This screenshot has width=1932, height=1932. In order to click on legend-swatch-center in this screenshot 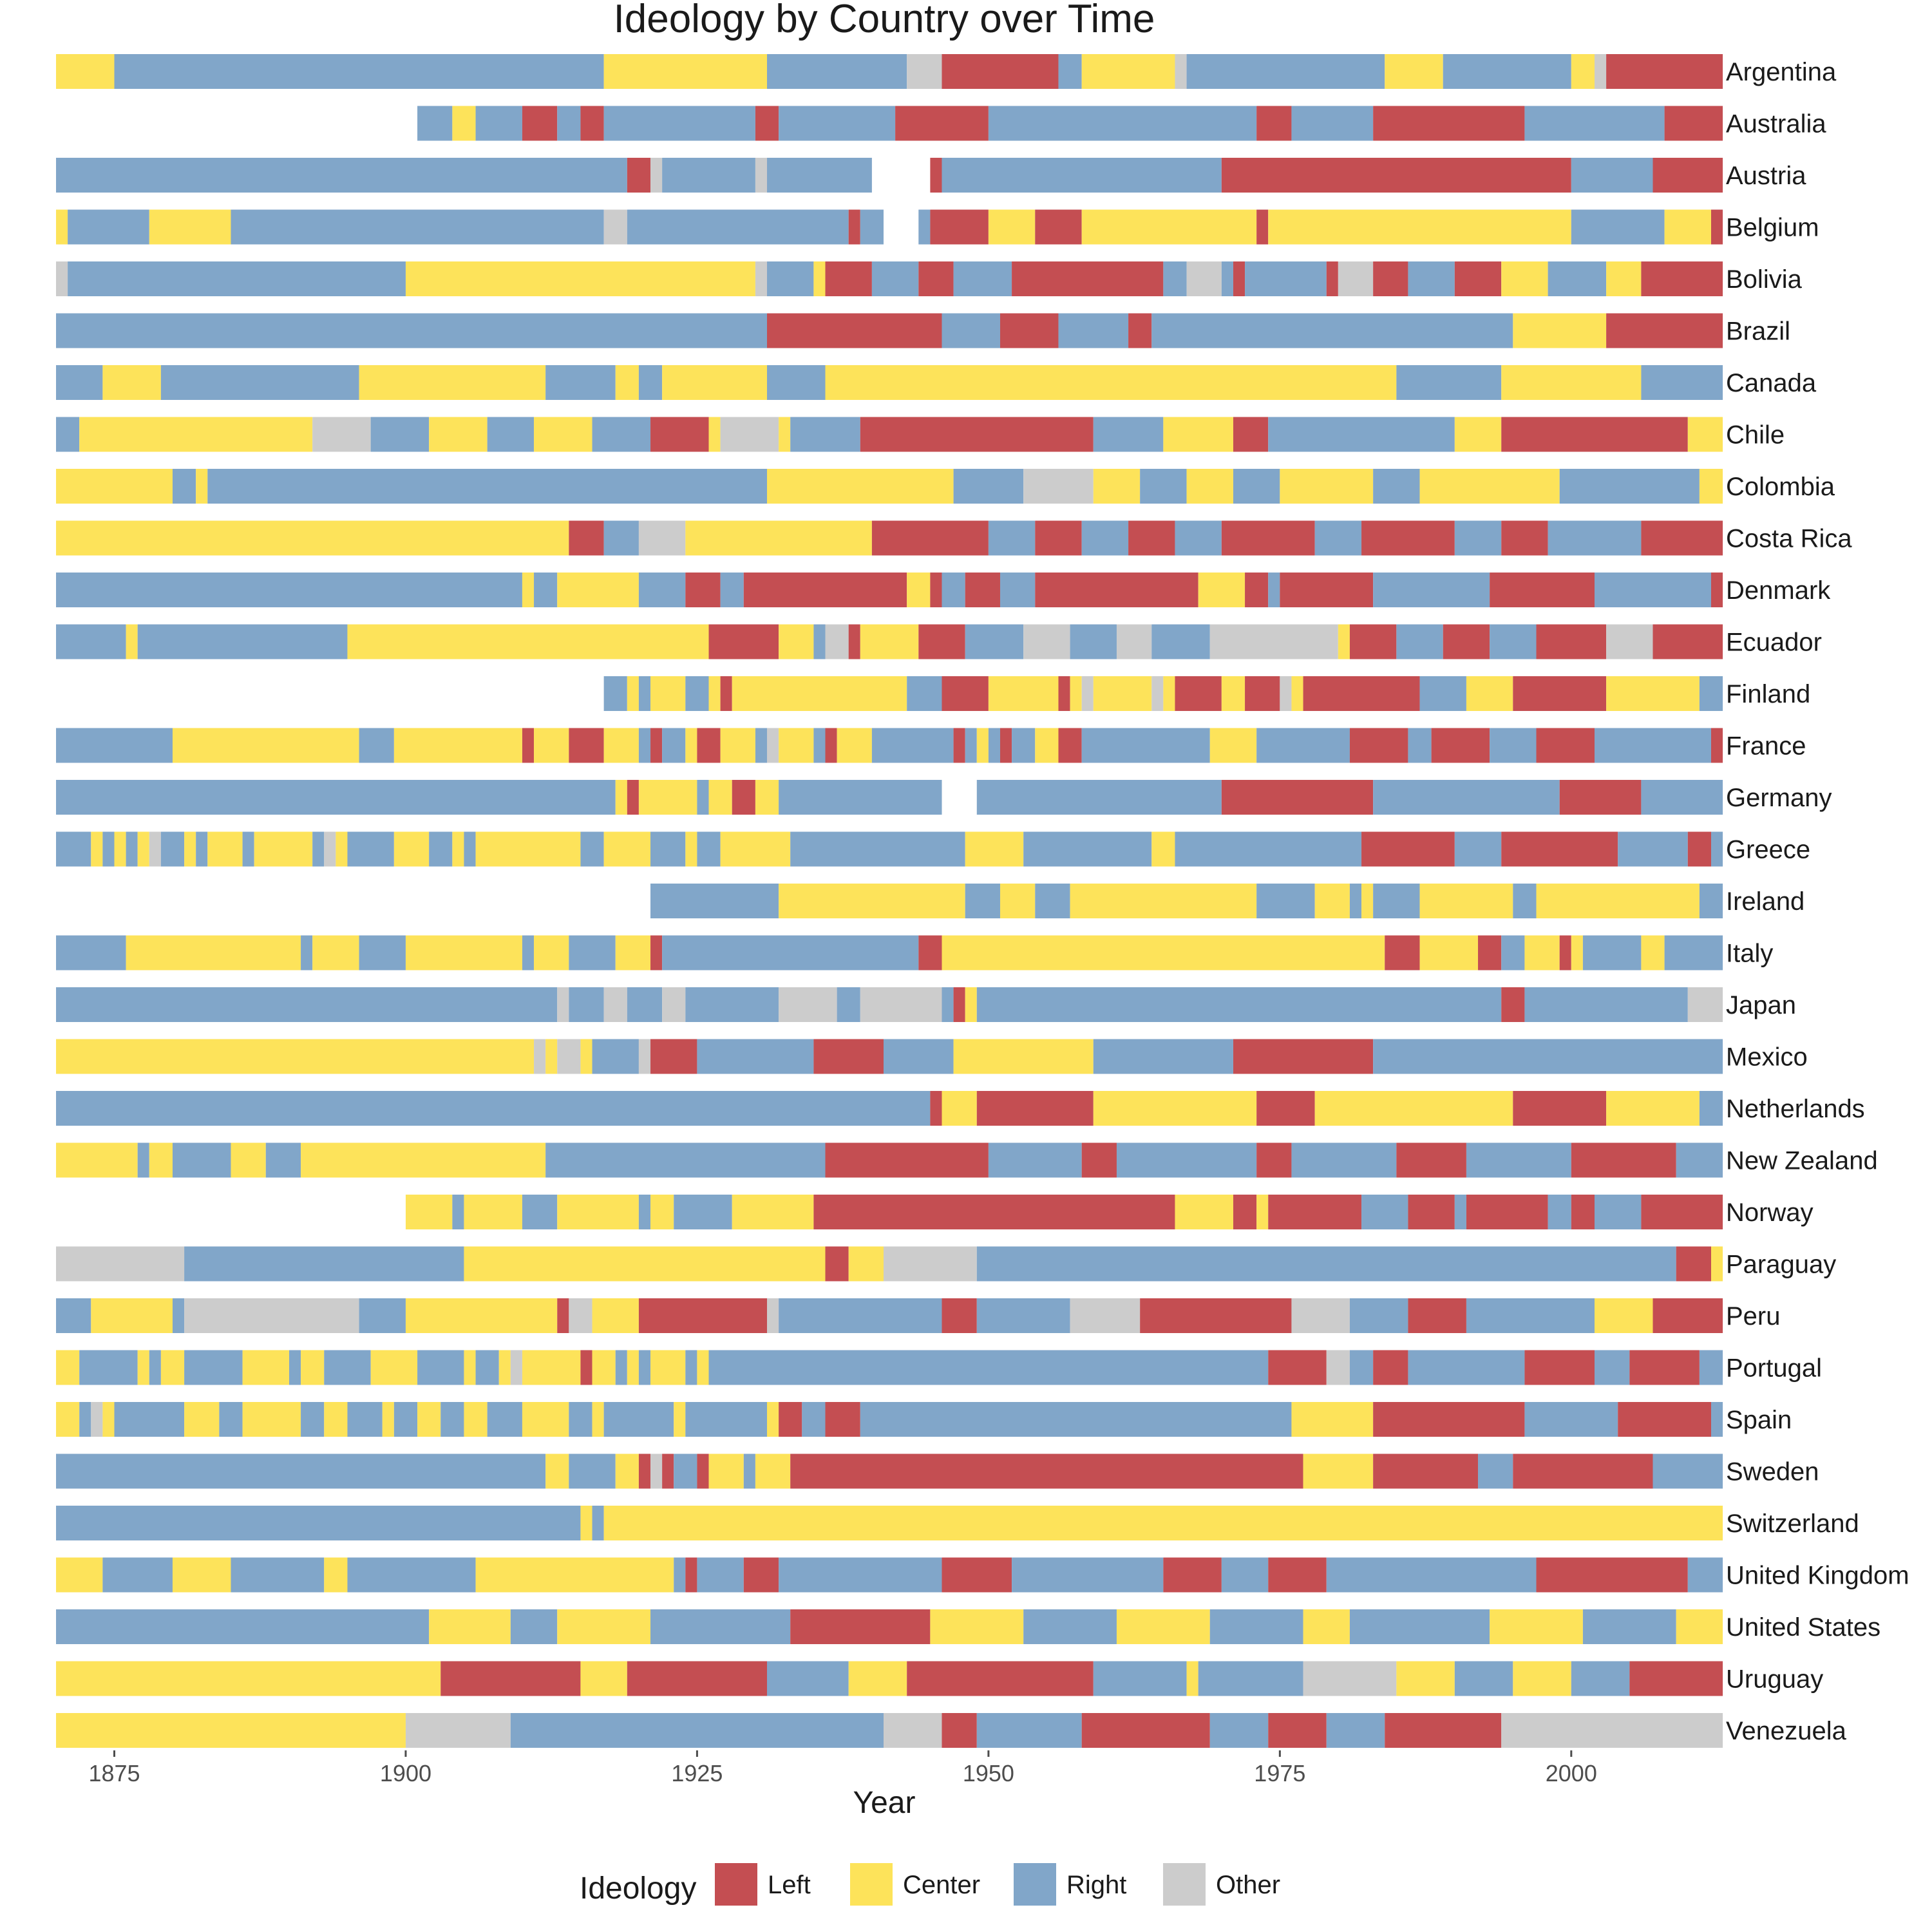, I will do `click(872, 1884)`.